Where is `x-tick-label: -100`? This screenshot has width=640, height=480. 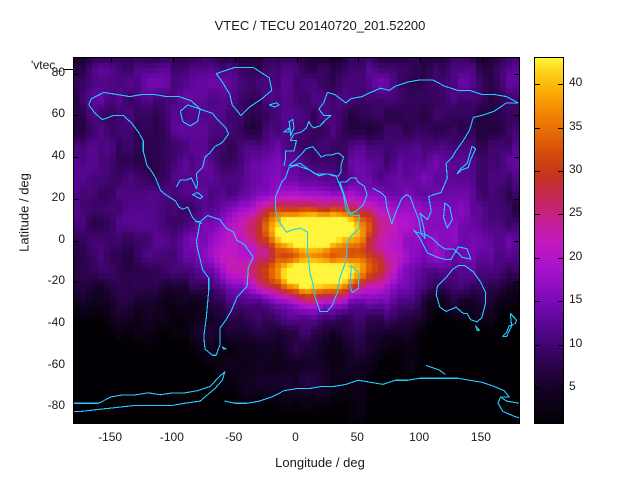
x-tick-label: -100 is located at coordinates (171, 437).